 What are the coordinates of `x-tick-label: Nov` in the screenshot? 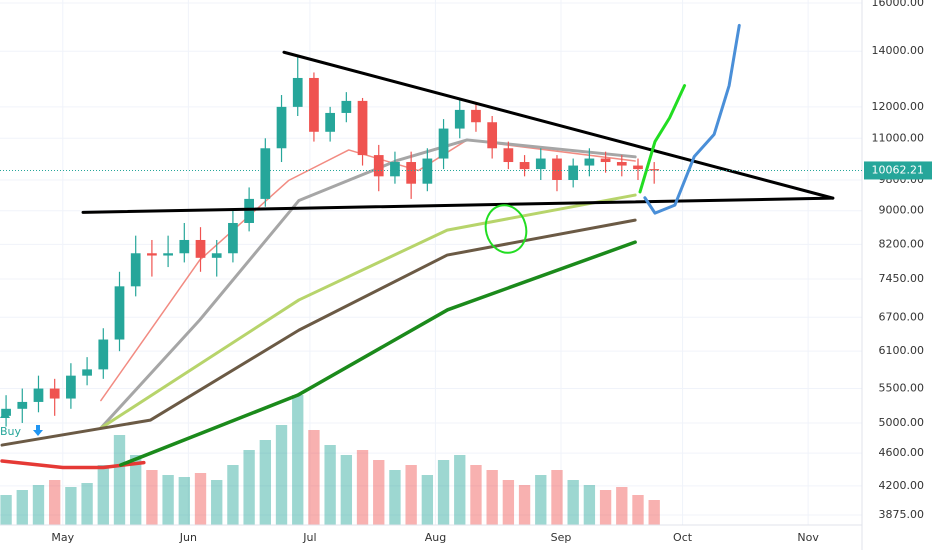 It's located at (808, 537).